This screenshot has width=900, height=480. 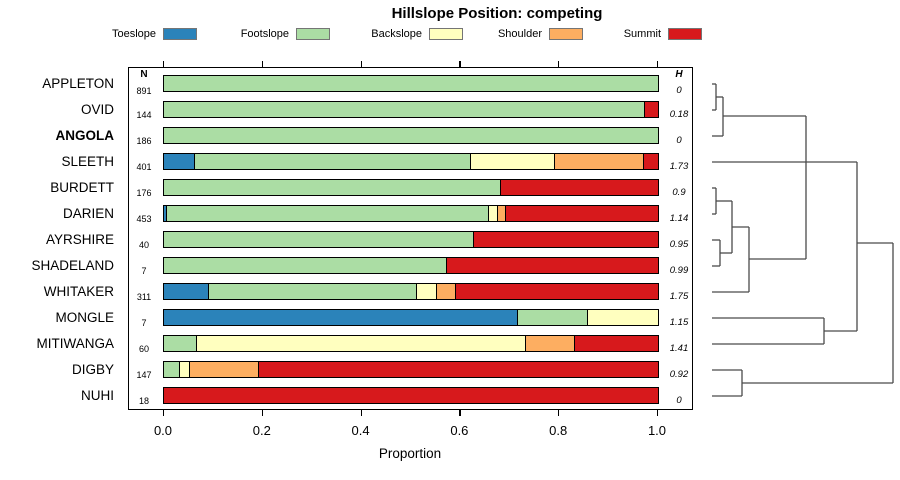 What do you see at coordinates (92, 369) in the screenshot?
I see `row-label-digby: DIGBY` at bounding box center [92, 369].